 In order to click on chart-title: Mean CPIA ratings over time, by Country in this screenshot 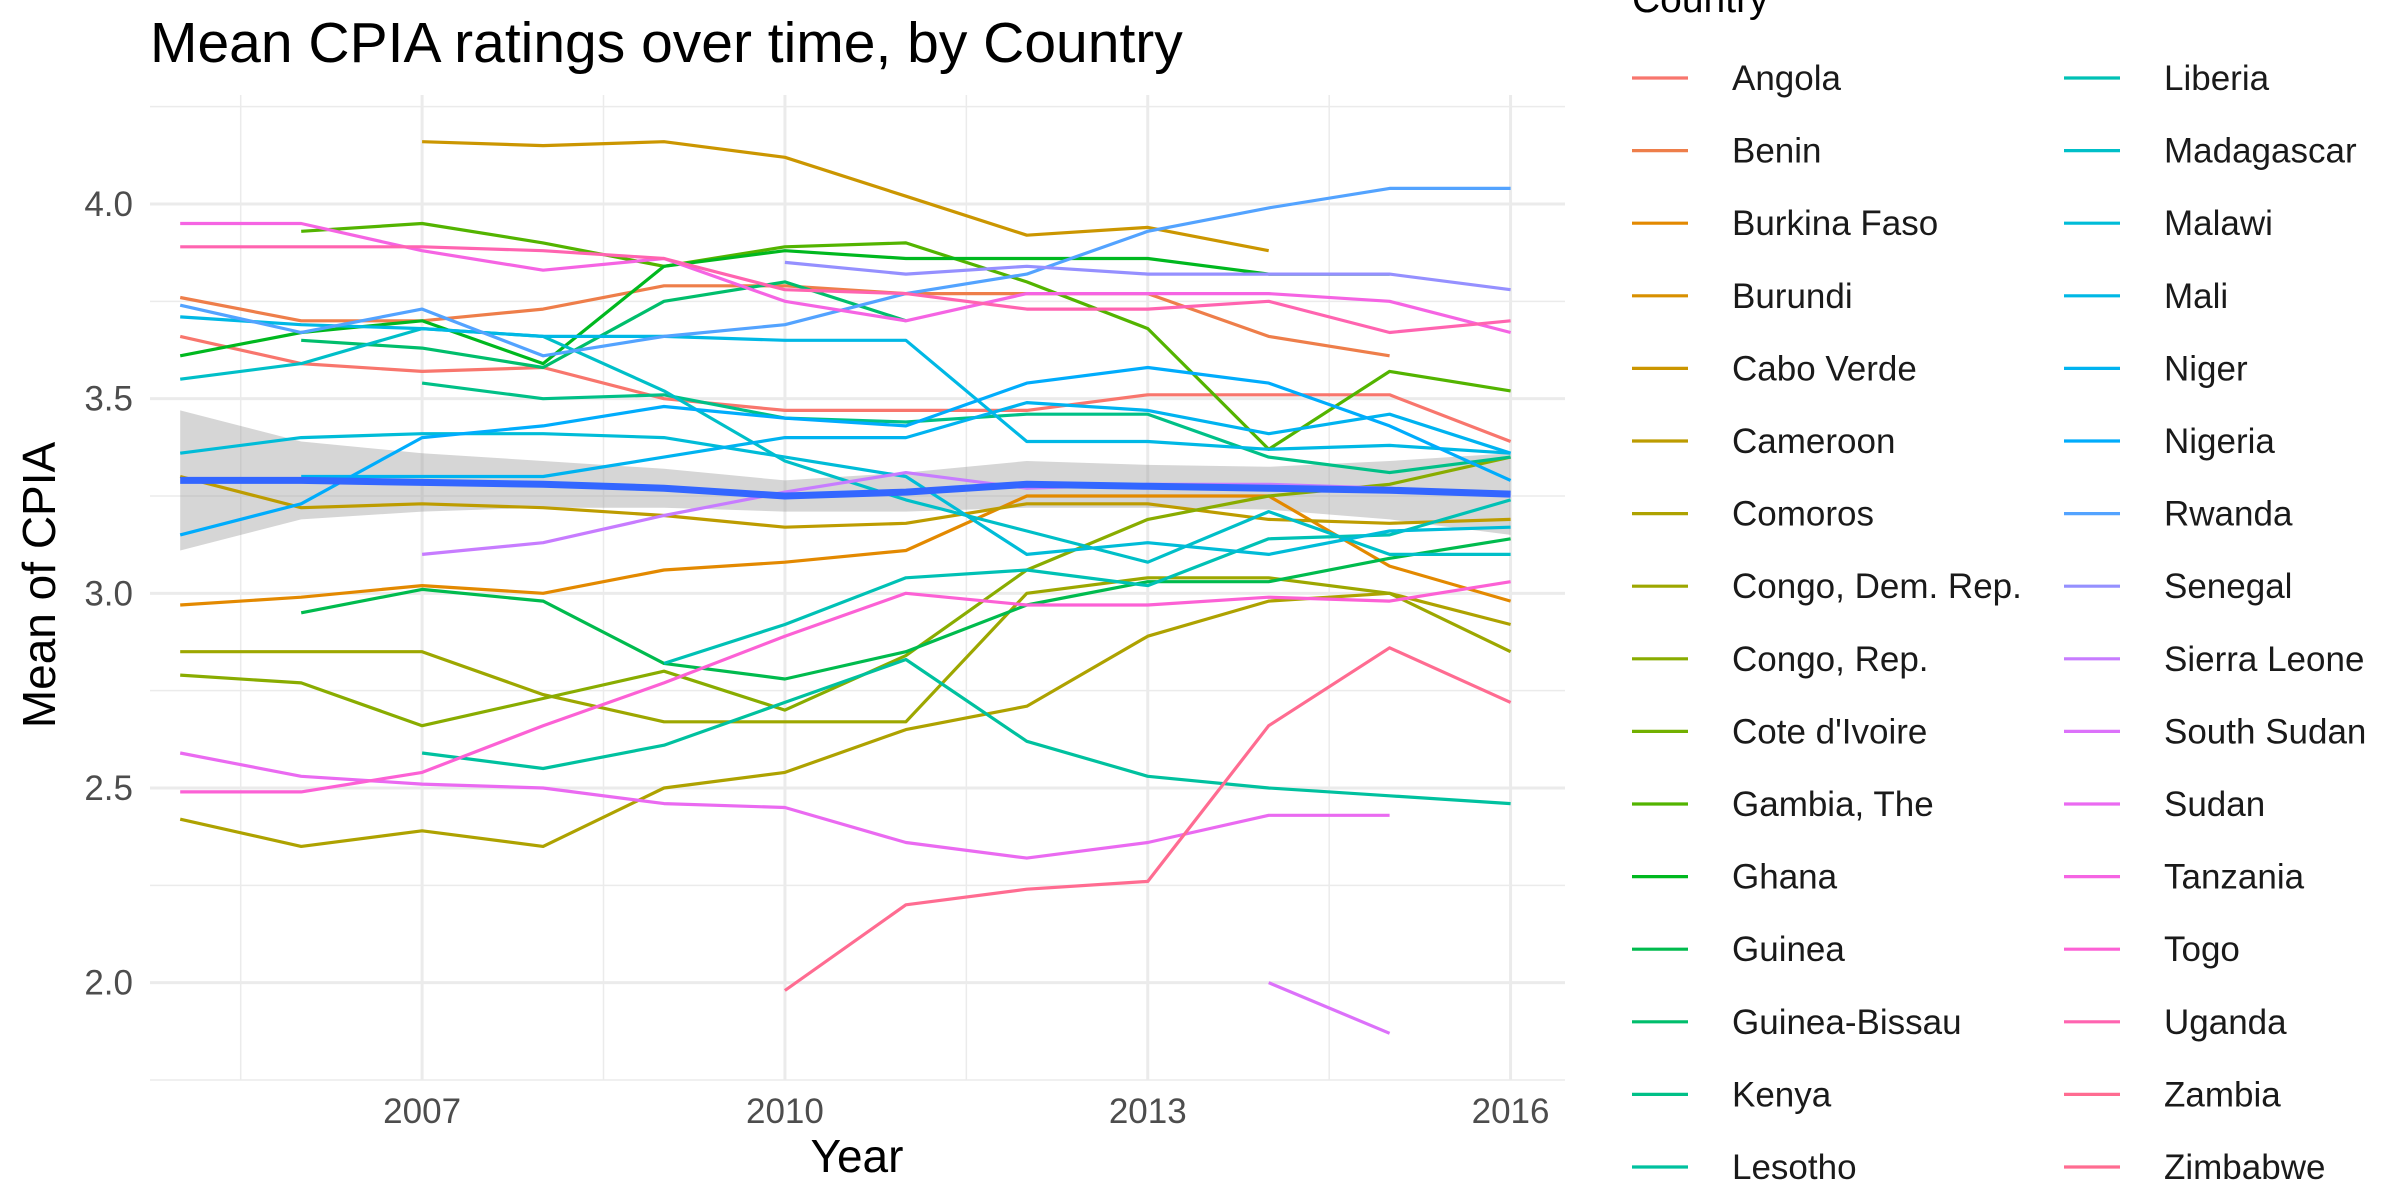, I will do `click(666, 43)`.